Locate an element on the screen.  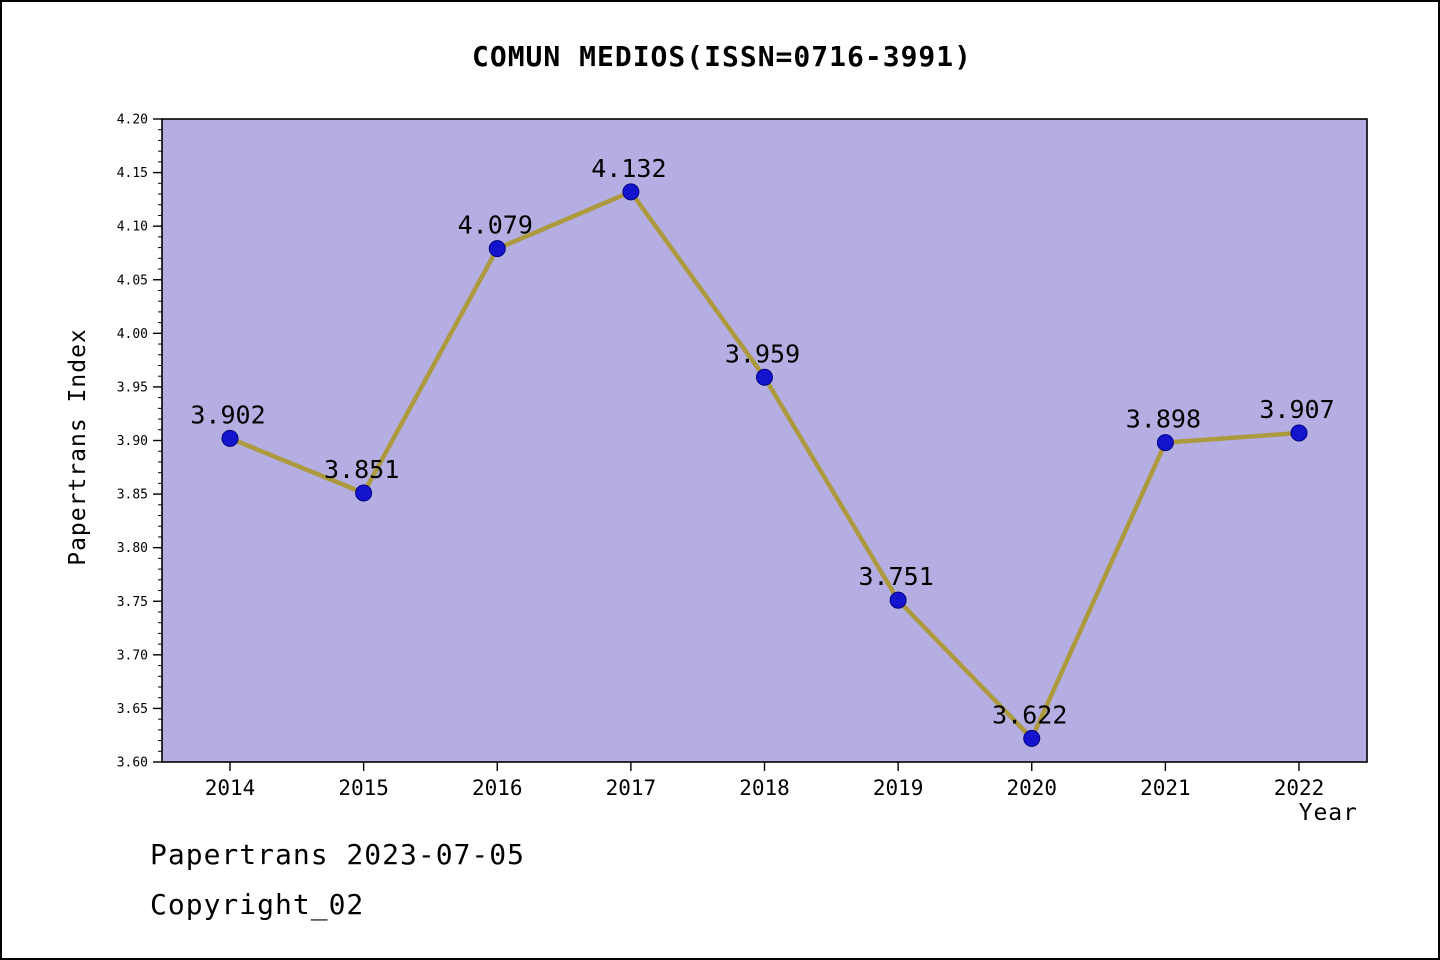
data-label: 3.851 is located at coordinates (361, 469).